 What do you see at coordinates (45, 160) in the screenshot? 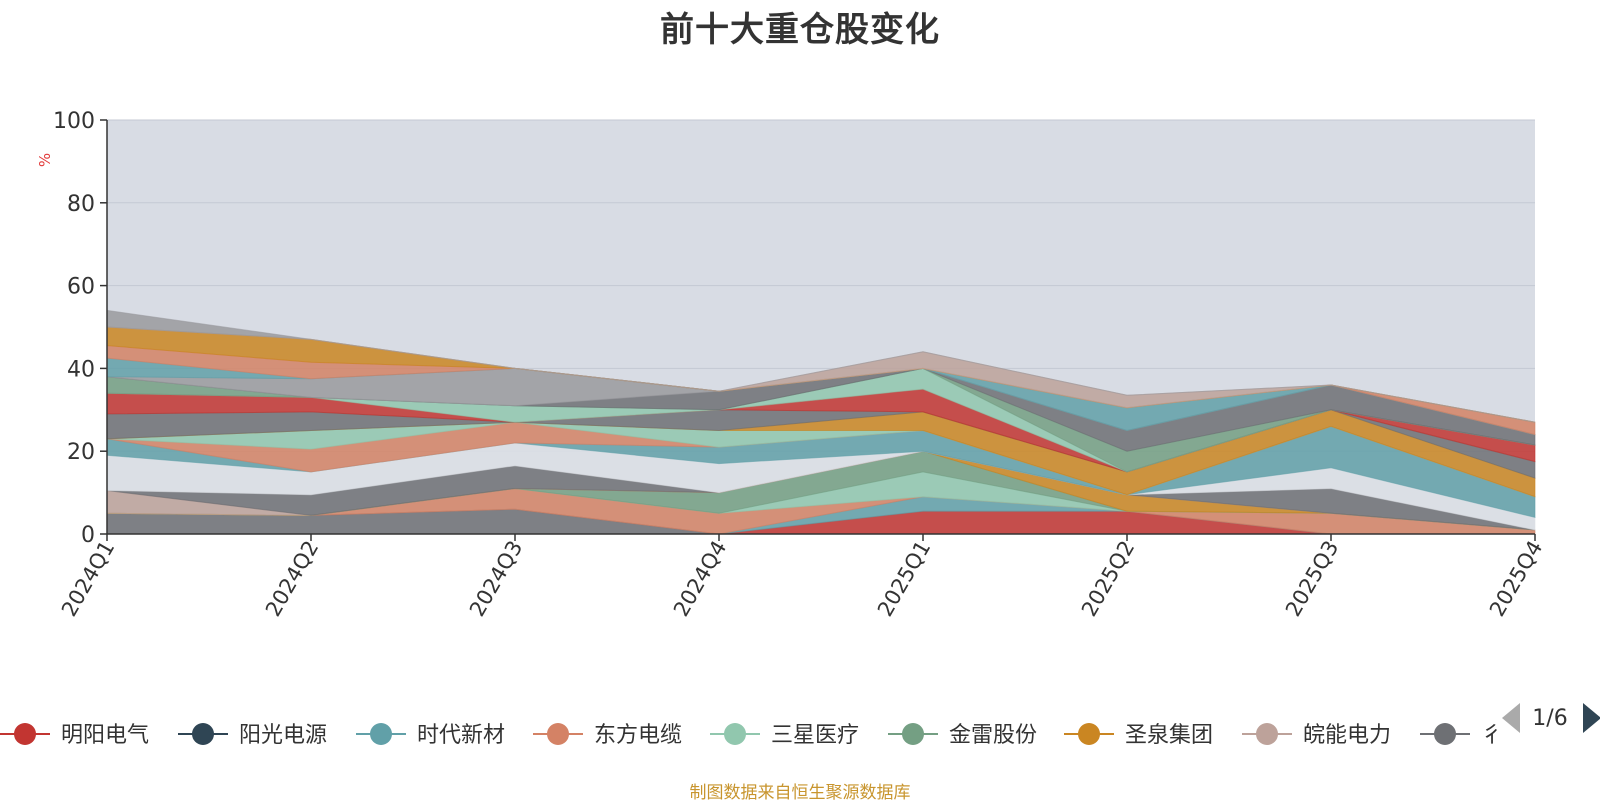
I see `y-axis-unit: %` at bounding box center [45, 160].